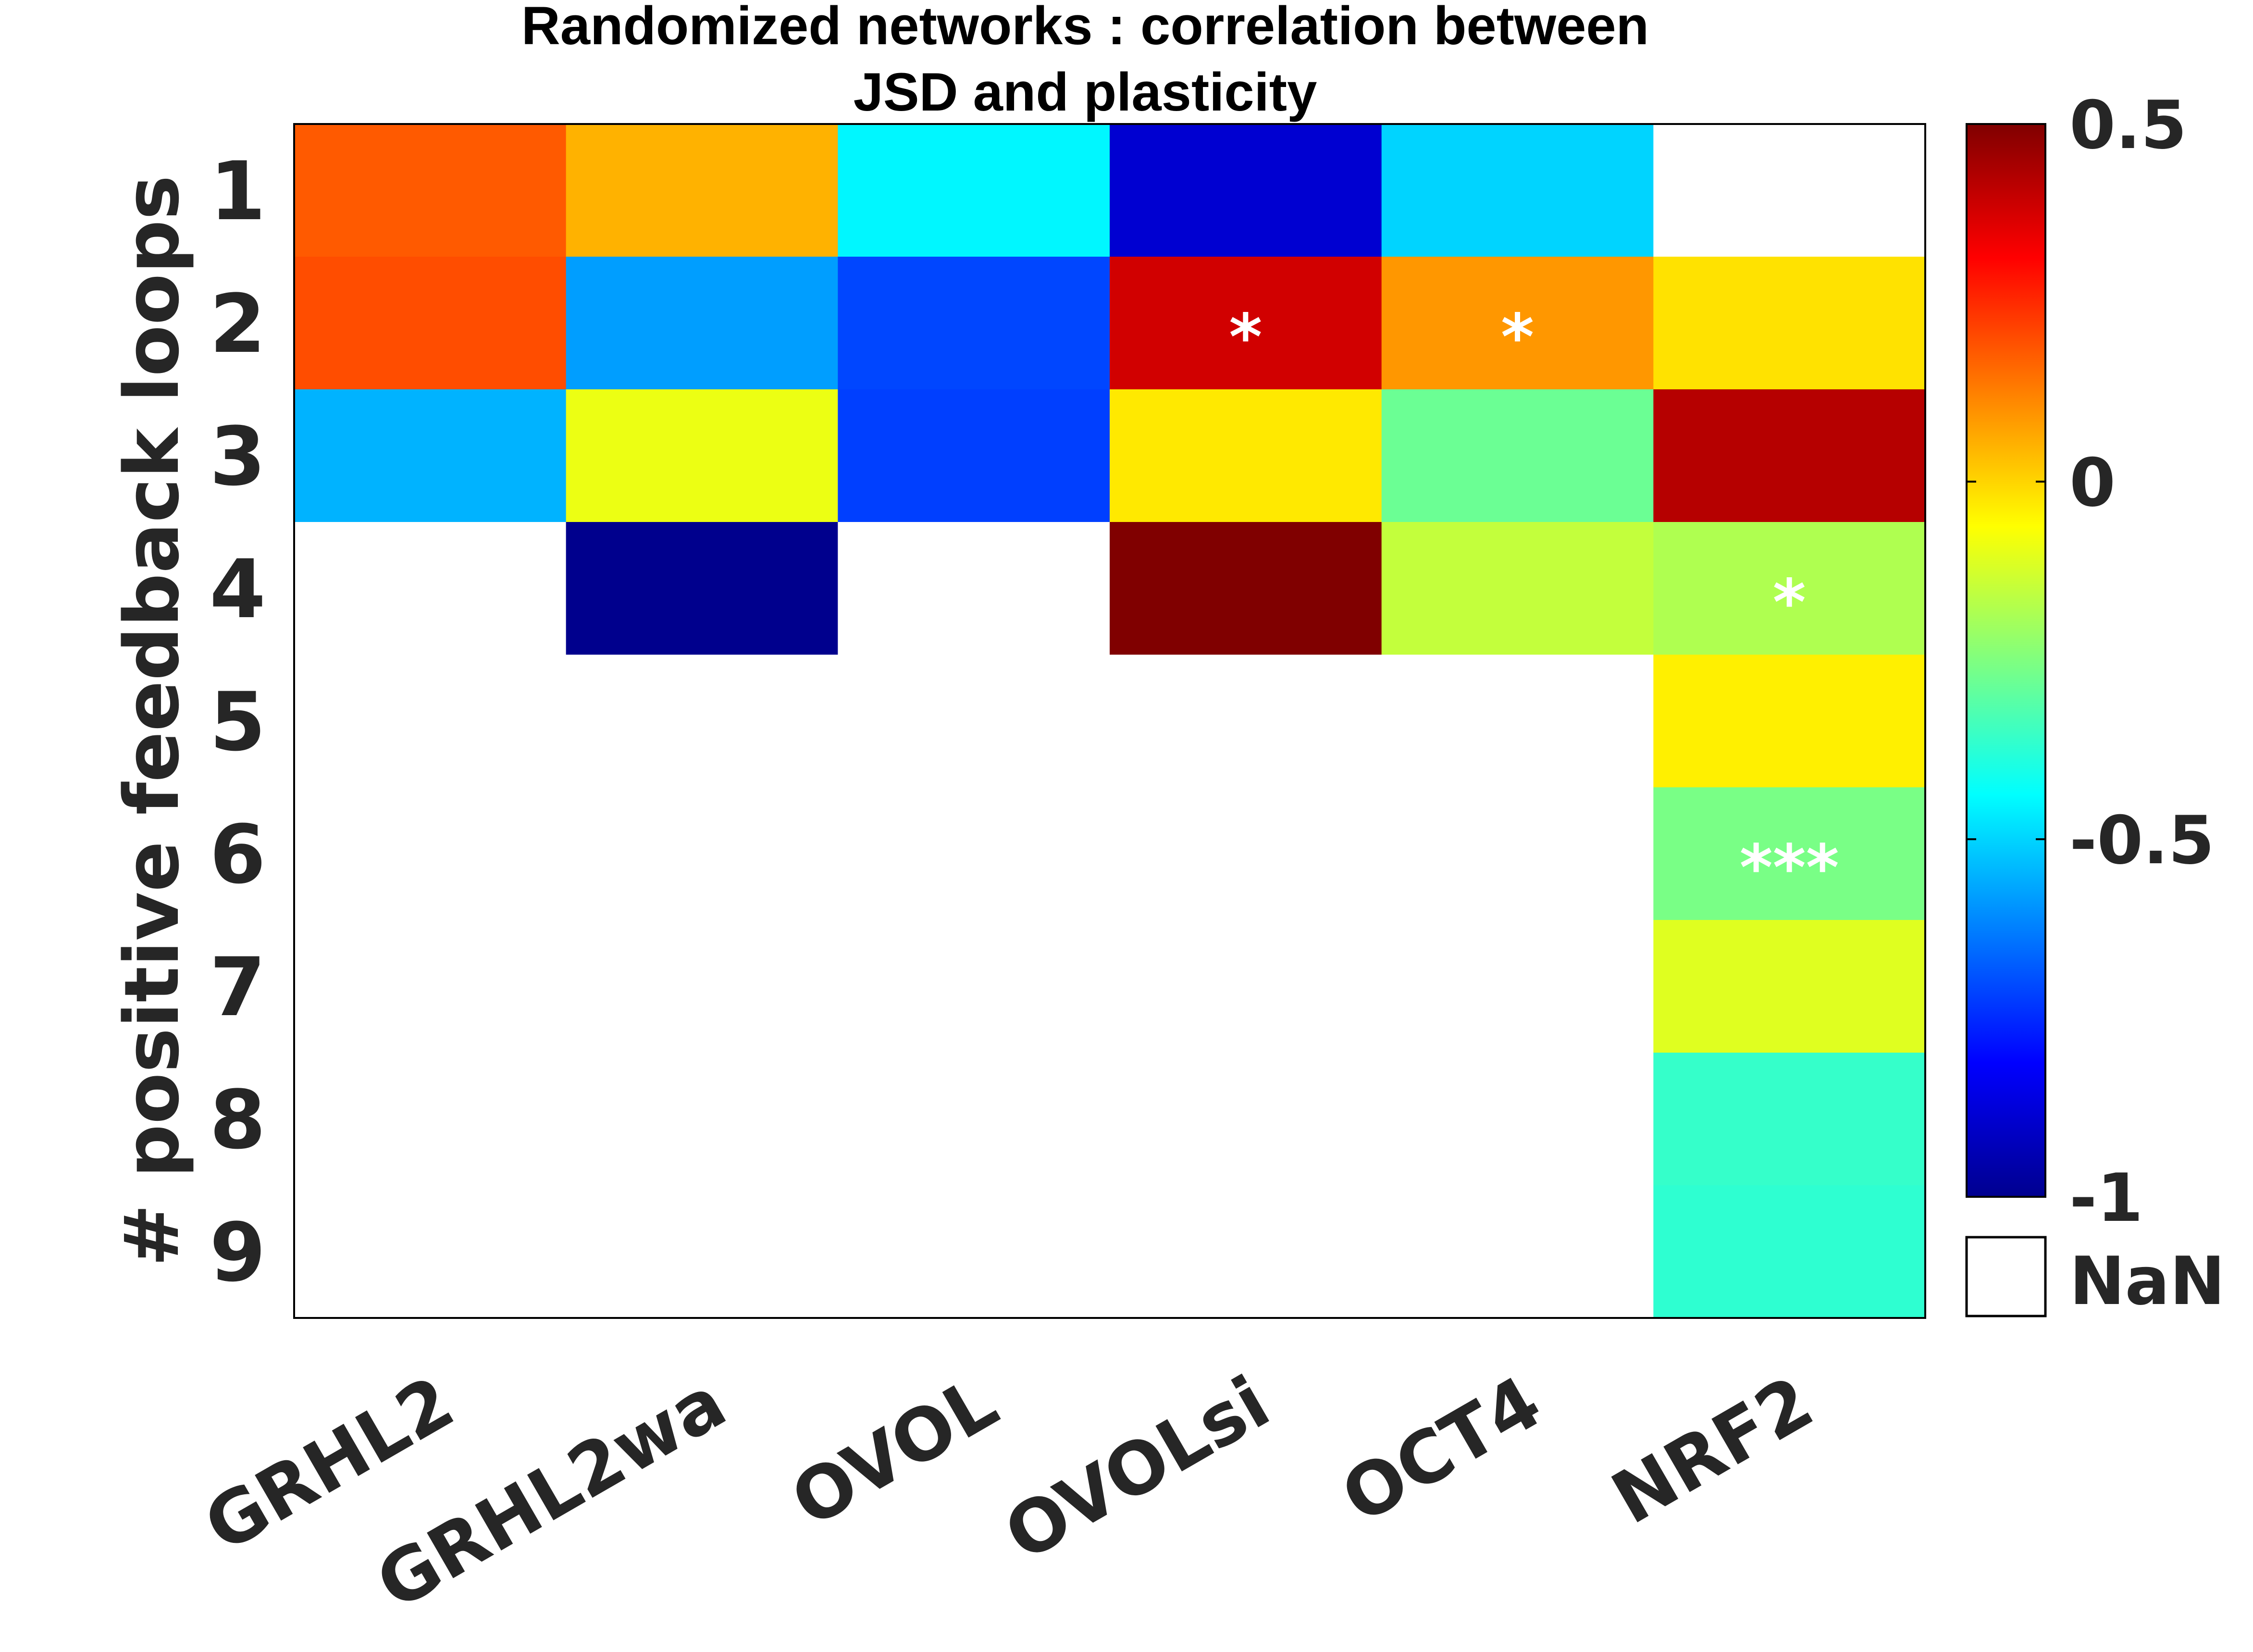 Image resolution: width=2253 pixels, height=1652 pixels. Describe the element at coordinates (1442, 1450) in the screenshot. I see `x-tick-label: OCT4` at that location.